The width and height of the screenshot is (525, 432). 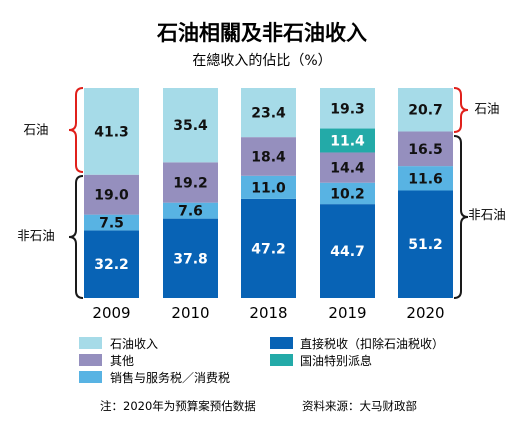 I want to click on bar-segment-2009-s4, so click(x=111, y=131).